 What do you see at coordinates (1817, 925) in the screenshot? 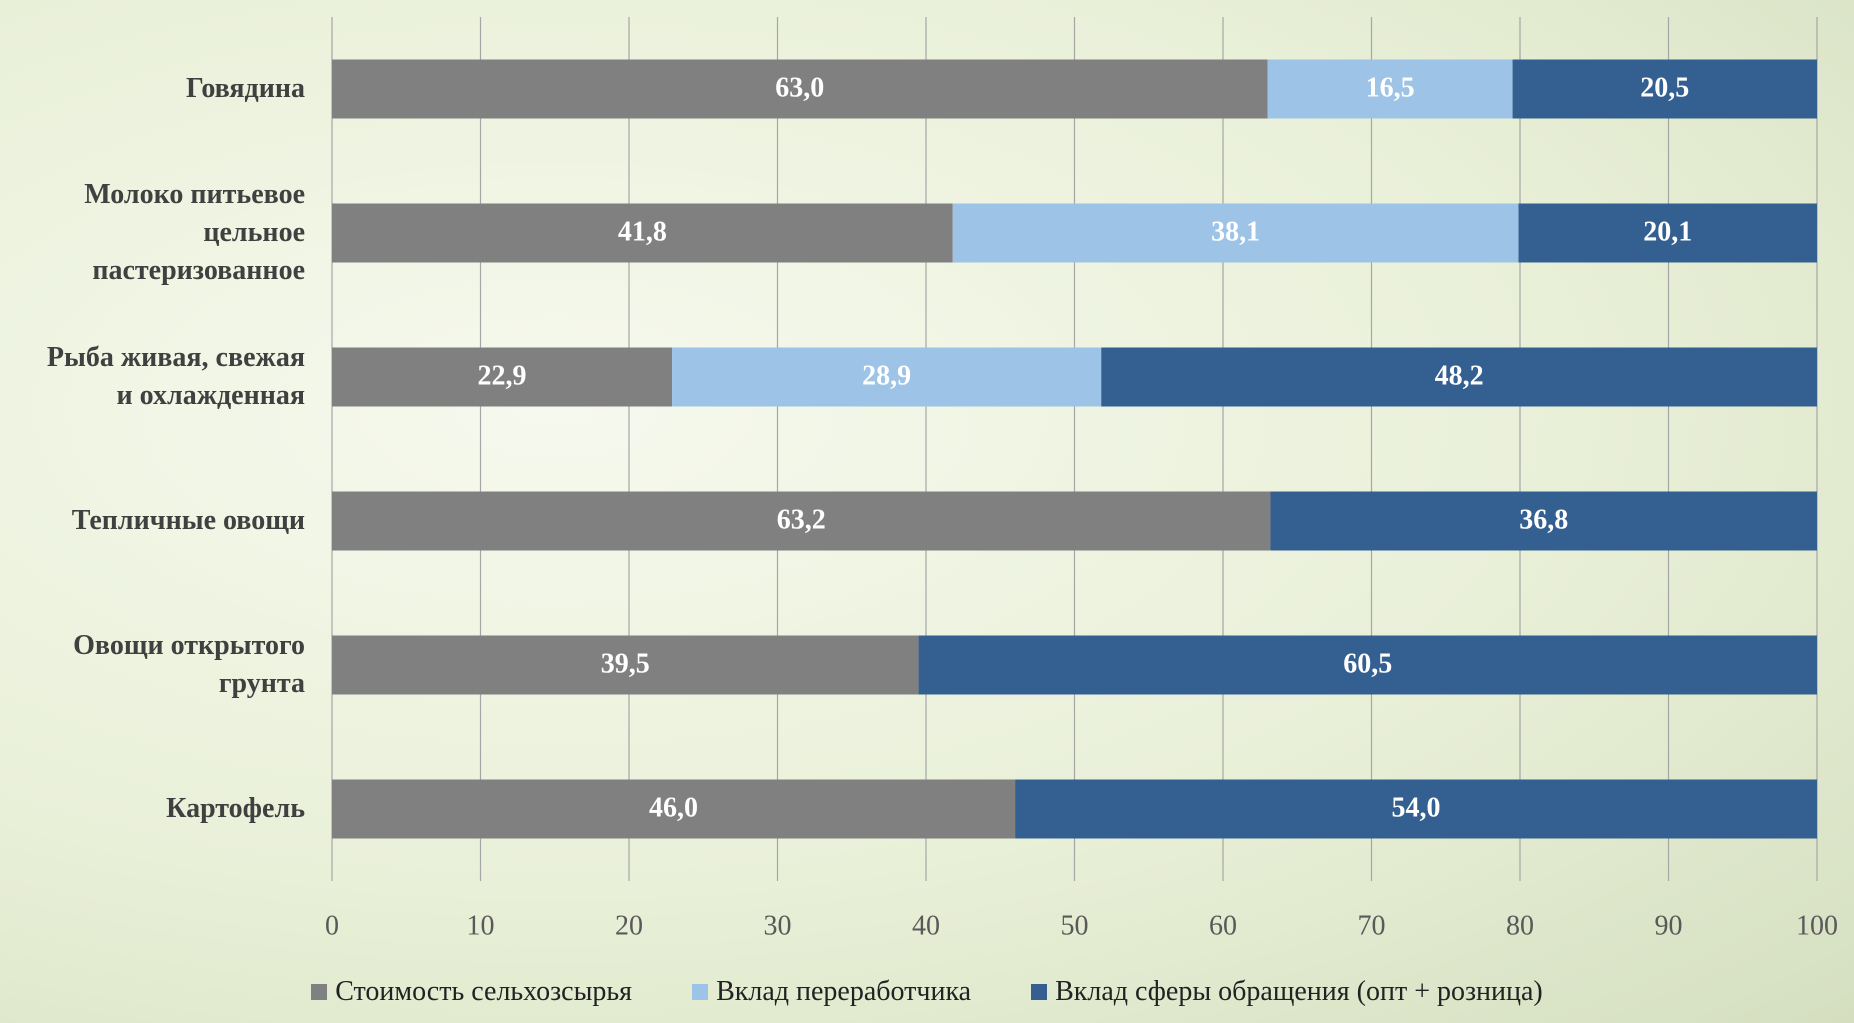
I see `x-tick-label: 100` at bounding box center [1817, 925].